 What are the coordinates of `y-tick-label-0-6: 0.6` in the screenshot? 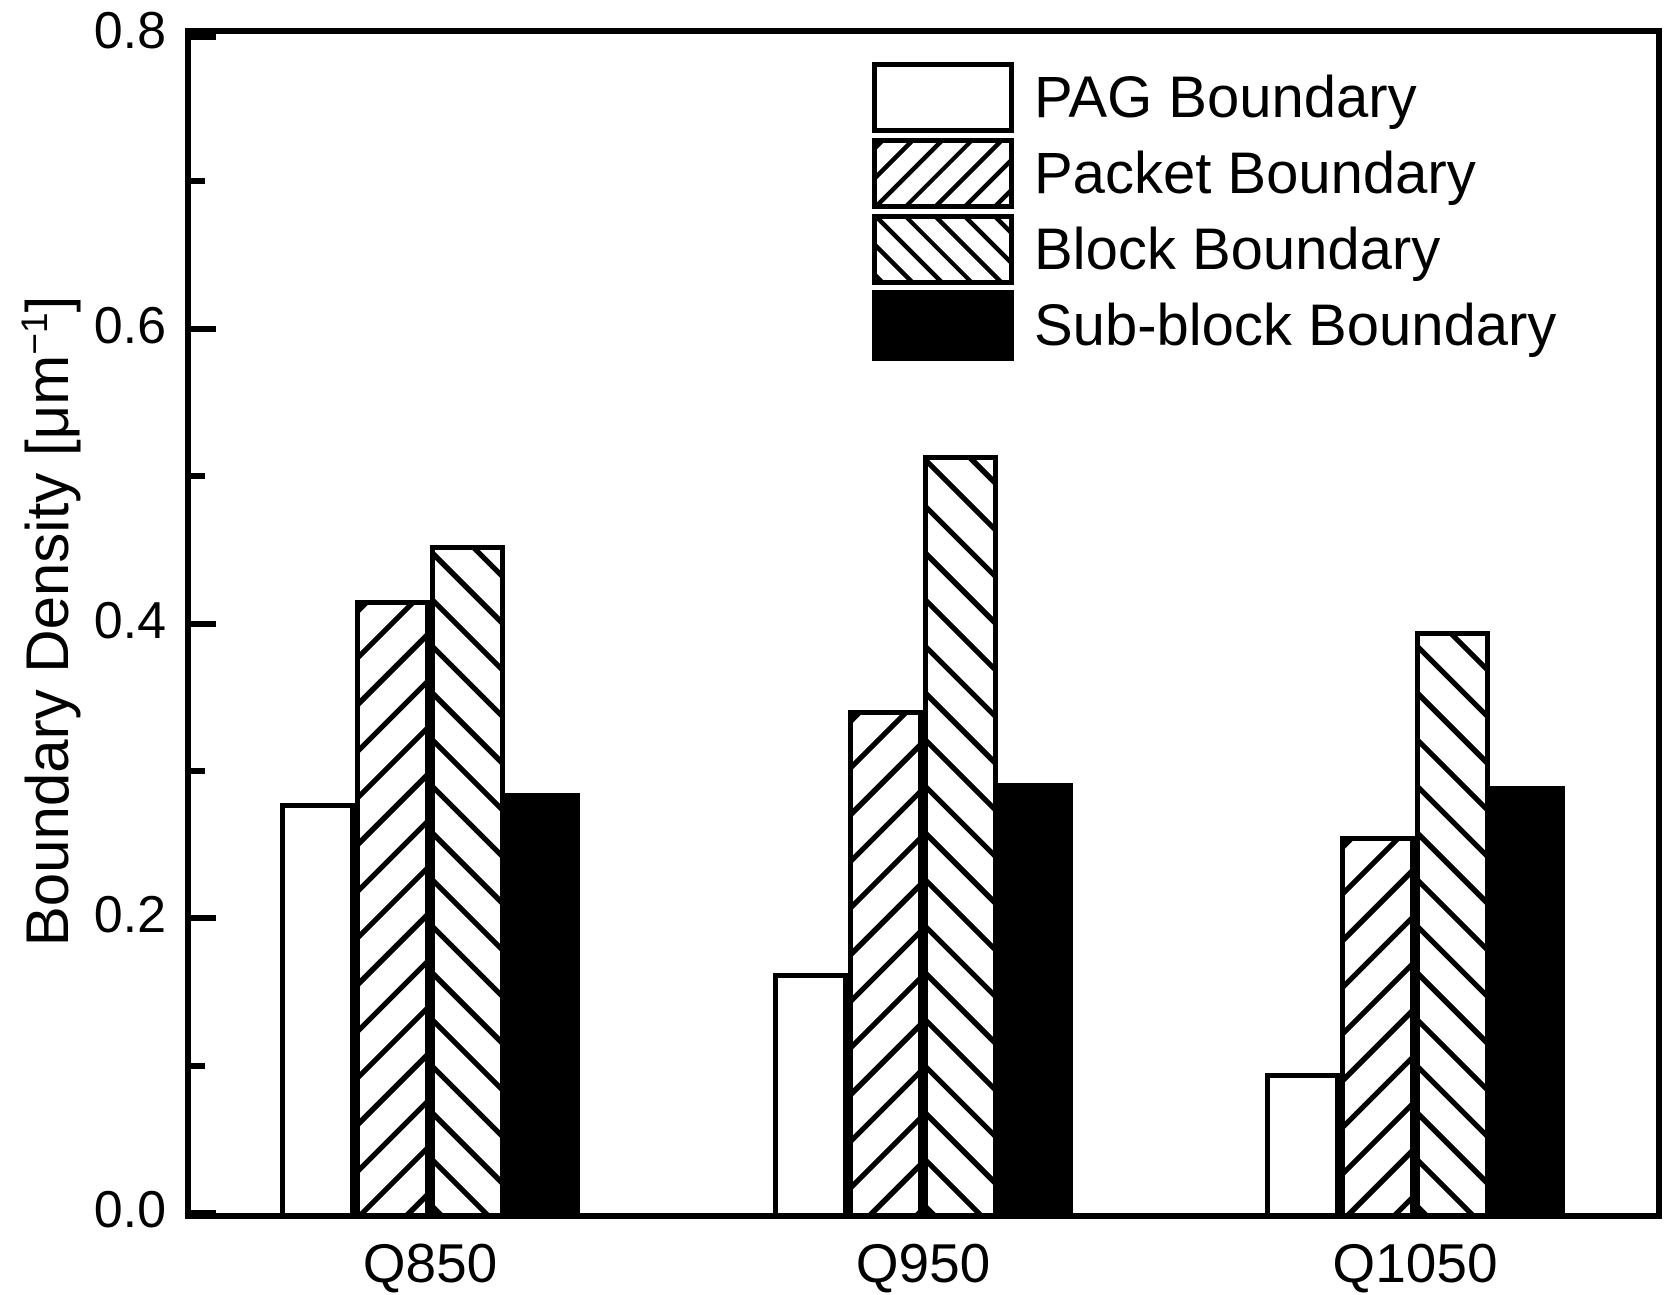 It's located at (129, 325).